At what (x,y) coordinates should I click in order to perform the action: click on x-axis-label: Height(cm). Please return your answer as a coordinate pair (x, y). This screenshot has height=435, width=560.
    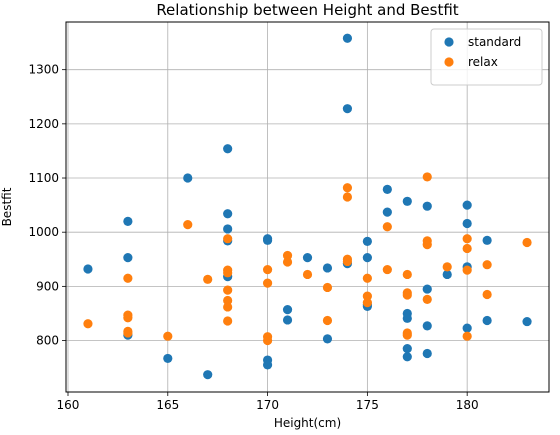
    Looking at the image, I should click on (307, 423).